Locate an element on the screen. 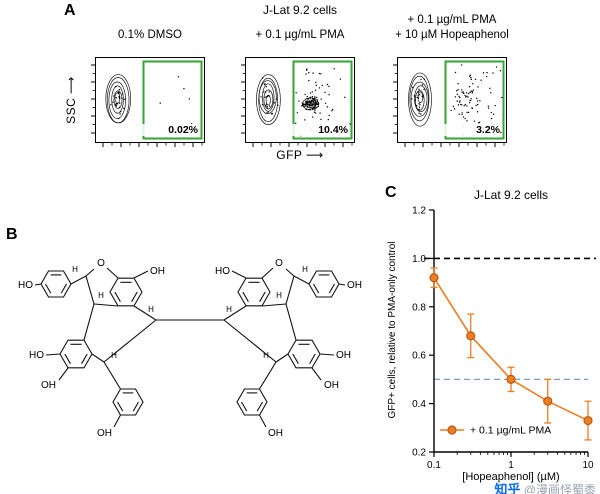 Image resolution: width=600 pixels, height=494 pixels. panel-c-label: C is located at coordinates (391, 192).